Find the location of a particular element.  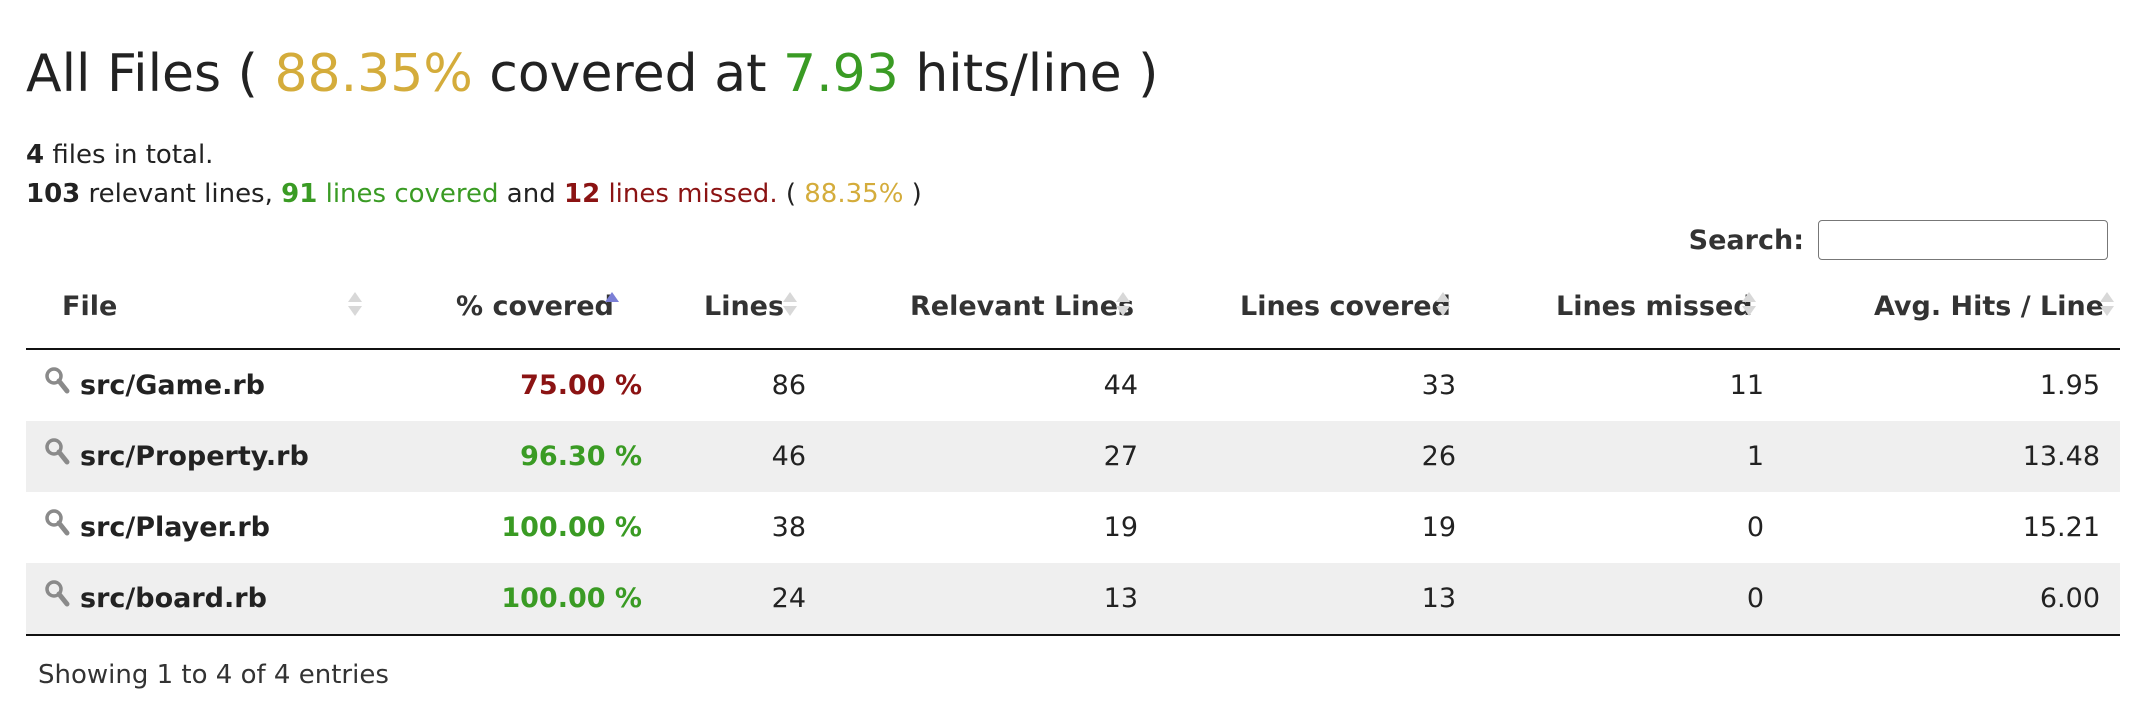

lines-missed-count: 1 is located at coordinates (1755, 456).